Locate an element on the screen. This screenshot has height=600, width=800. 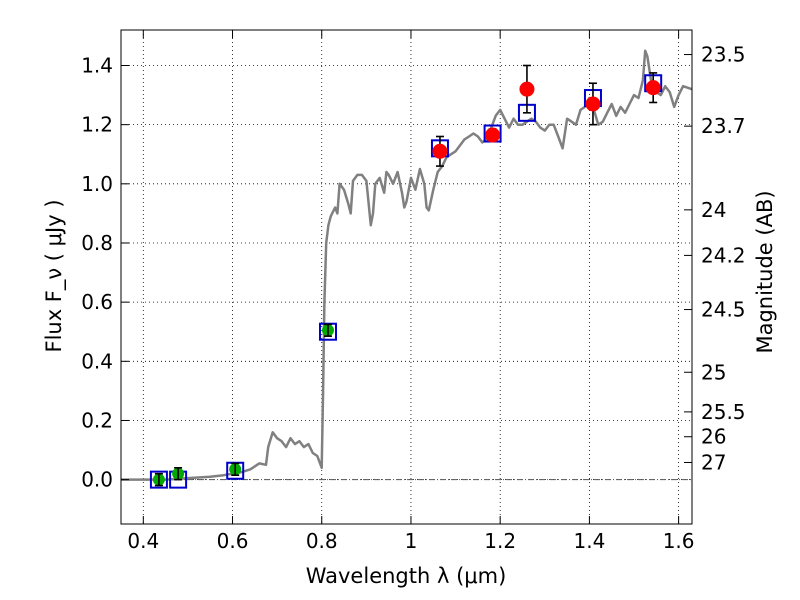
x-tick-label: 0.6 is located at coordinates (233, 541).